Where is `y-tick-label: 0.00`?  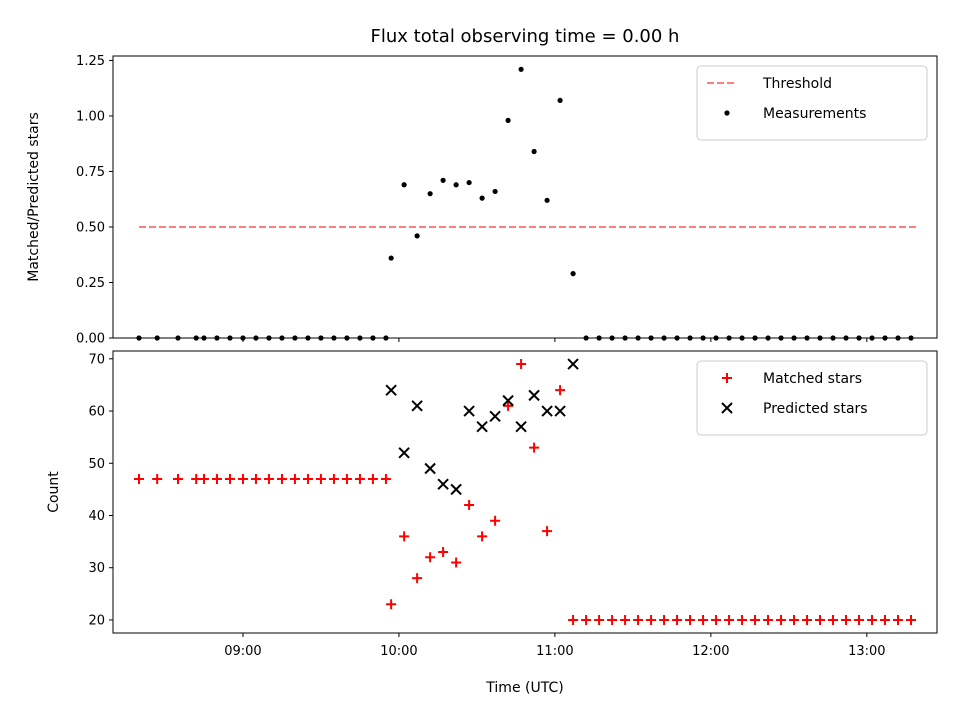
y-tick-label: 0.00 is located at coordinates (90, 339).